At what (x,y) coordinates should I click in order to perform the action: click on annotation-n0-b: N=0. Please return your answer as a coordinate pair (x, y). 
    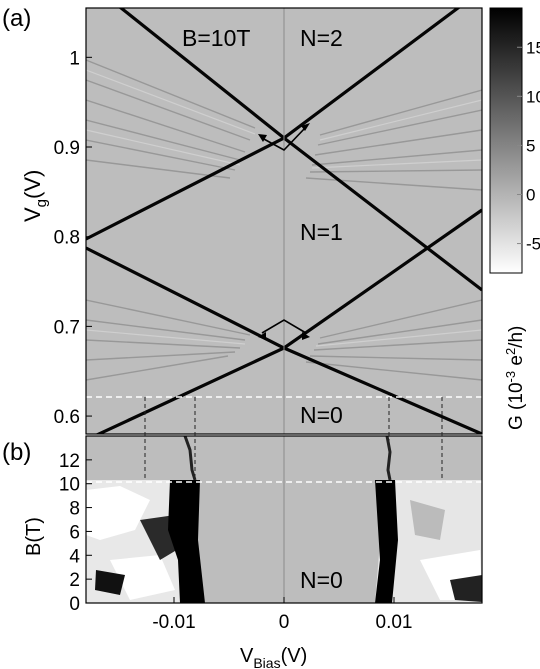
    Looking at the image, I should click on (321, 580).